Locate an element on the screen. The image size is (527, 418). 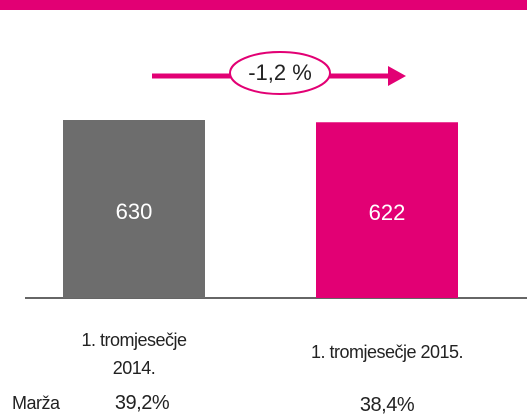
arrow-head is located at coordinates (397, 76).